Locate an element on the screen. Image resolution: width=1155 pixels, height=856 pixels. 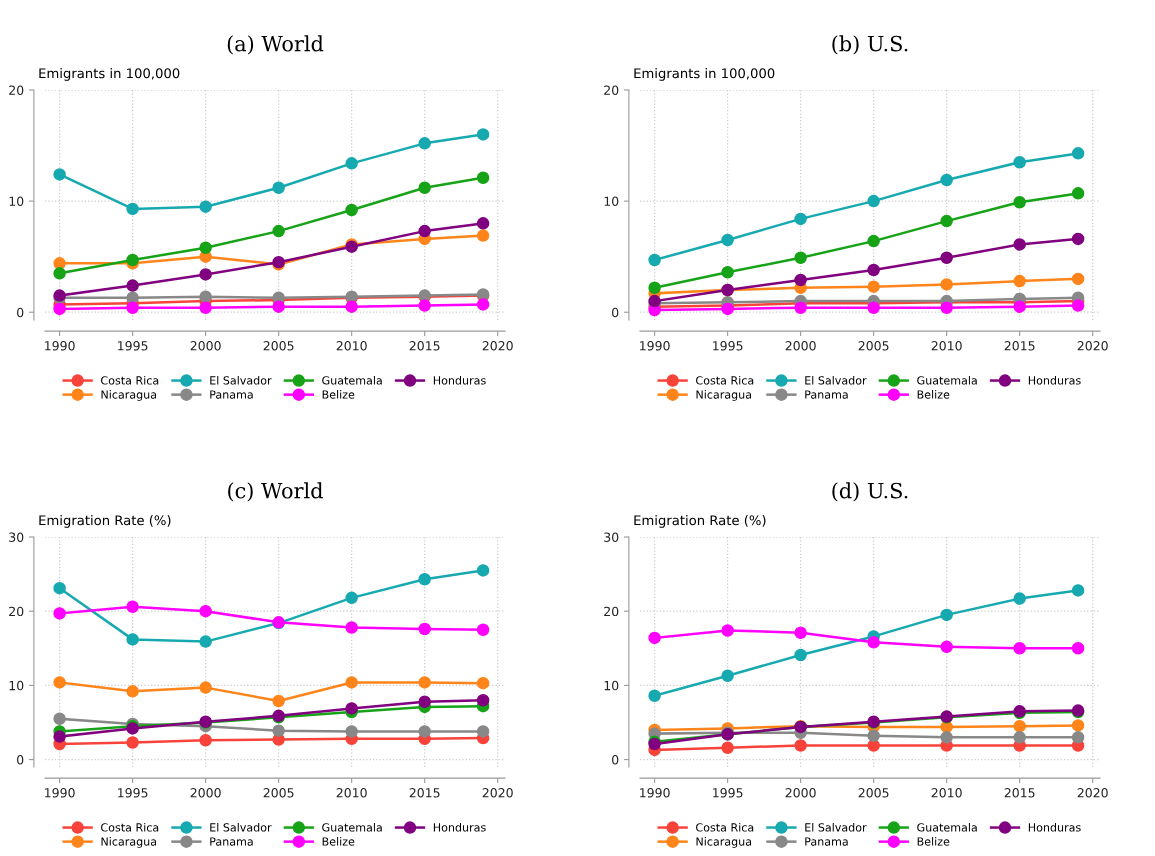
chart-title: (b) U.S. is located at coordinates (870, 45).